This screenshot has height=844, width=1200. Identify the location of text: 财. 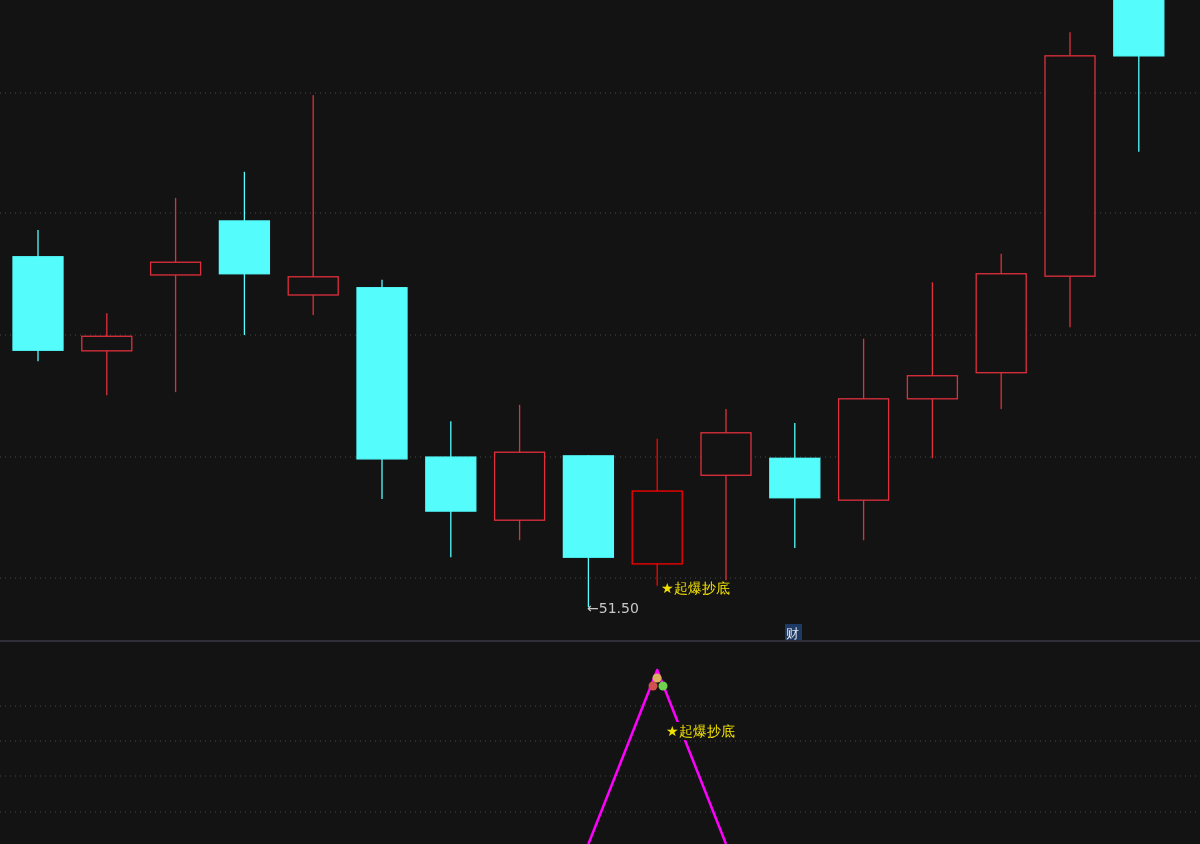
(792, 633).